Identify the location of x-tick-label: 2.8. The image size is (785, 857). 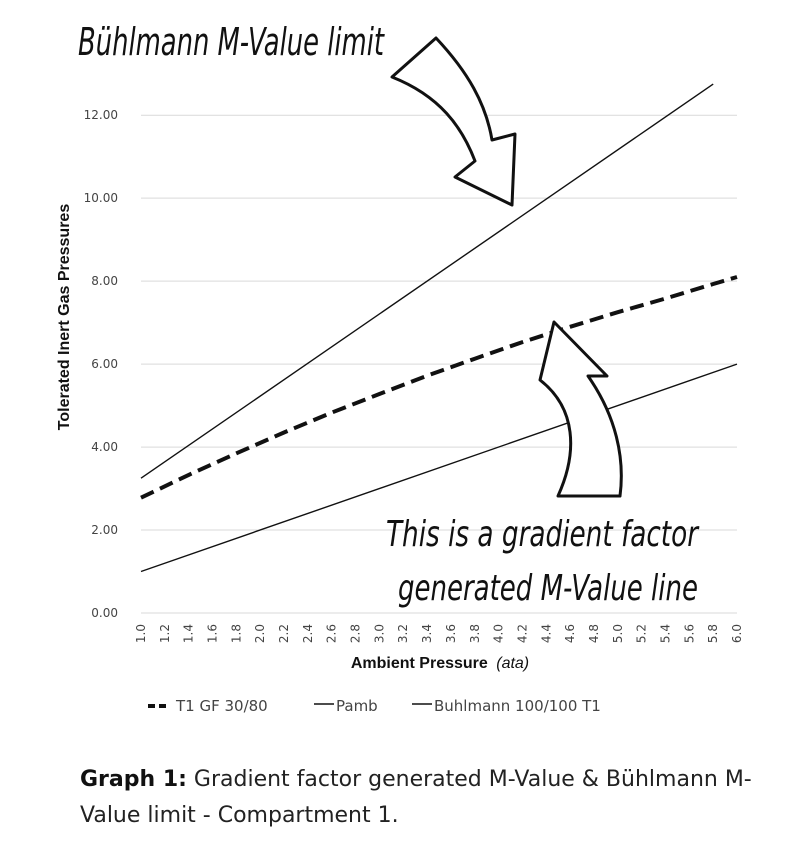
(356, 633).